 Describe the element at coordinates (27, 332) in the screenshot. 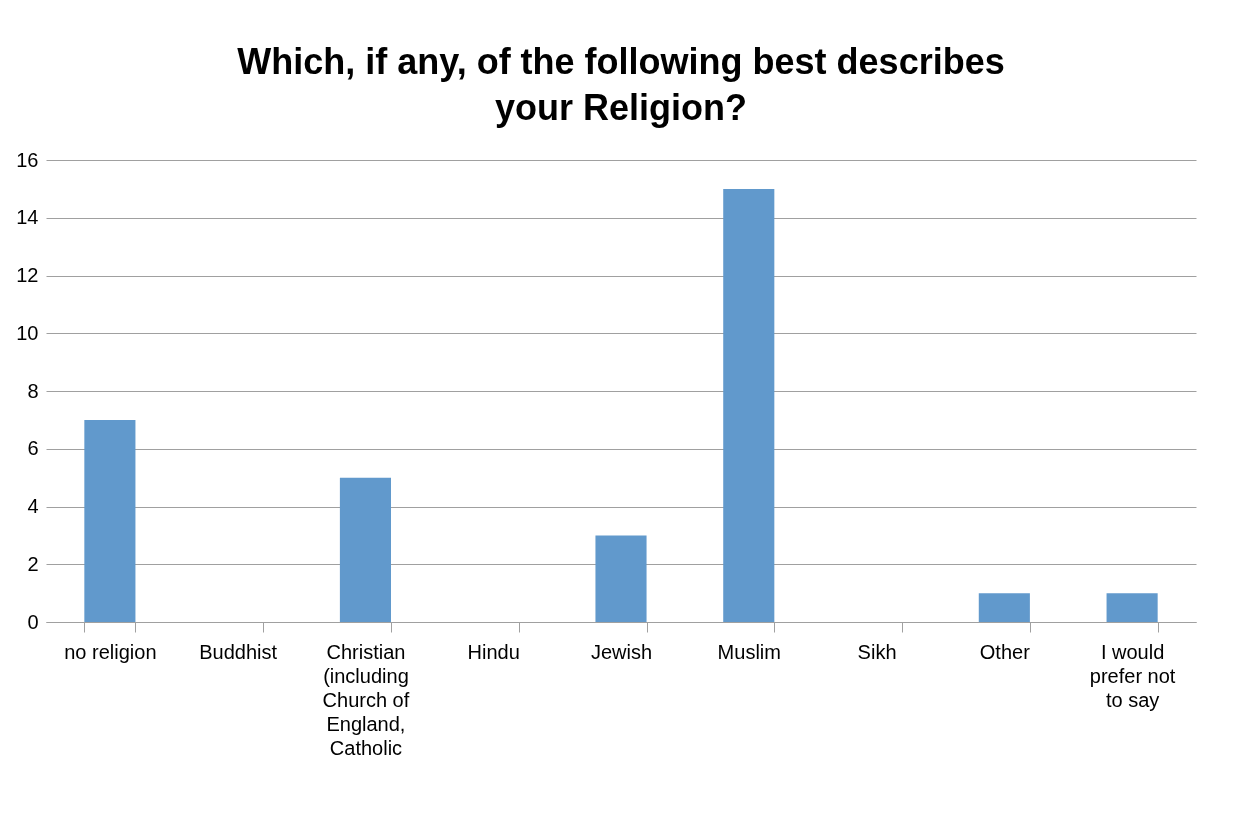

I see `y-tick-label: 10` at that location.